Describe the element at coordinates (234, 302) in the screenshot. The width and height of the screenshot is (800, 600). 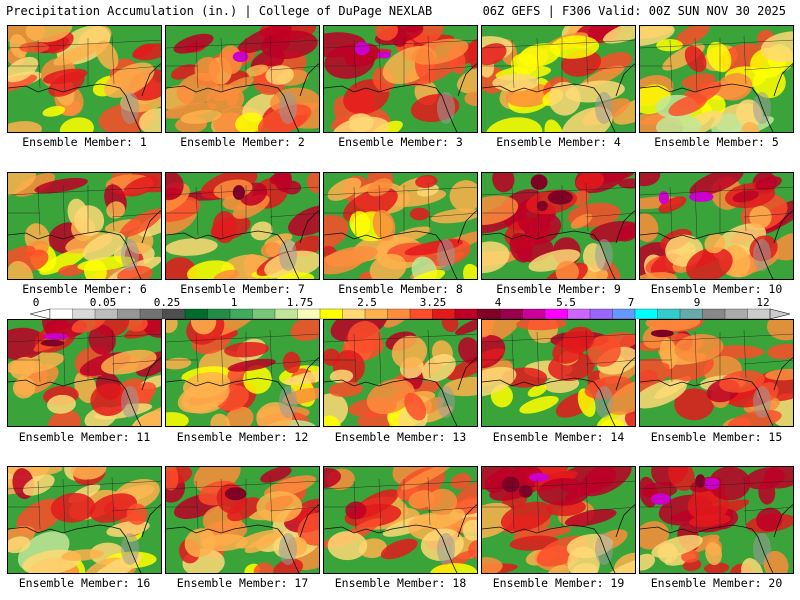
I see `colorbar-tick-label: 1` at that location.